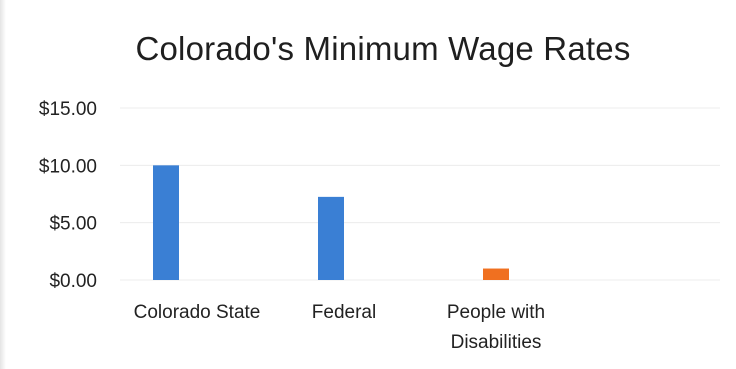  I want to click on bar-colorado-state, so click(166, 222).